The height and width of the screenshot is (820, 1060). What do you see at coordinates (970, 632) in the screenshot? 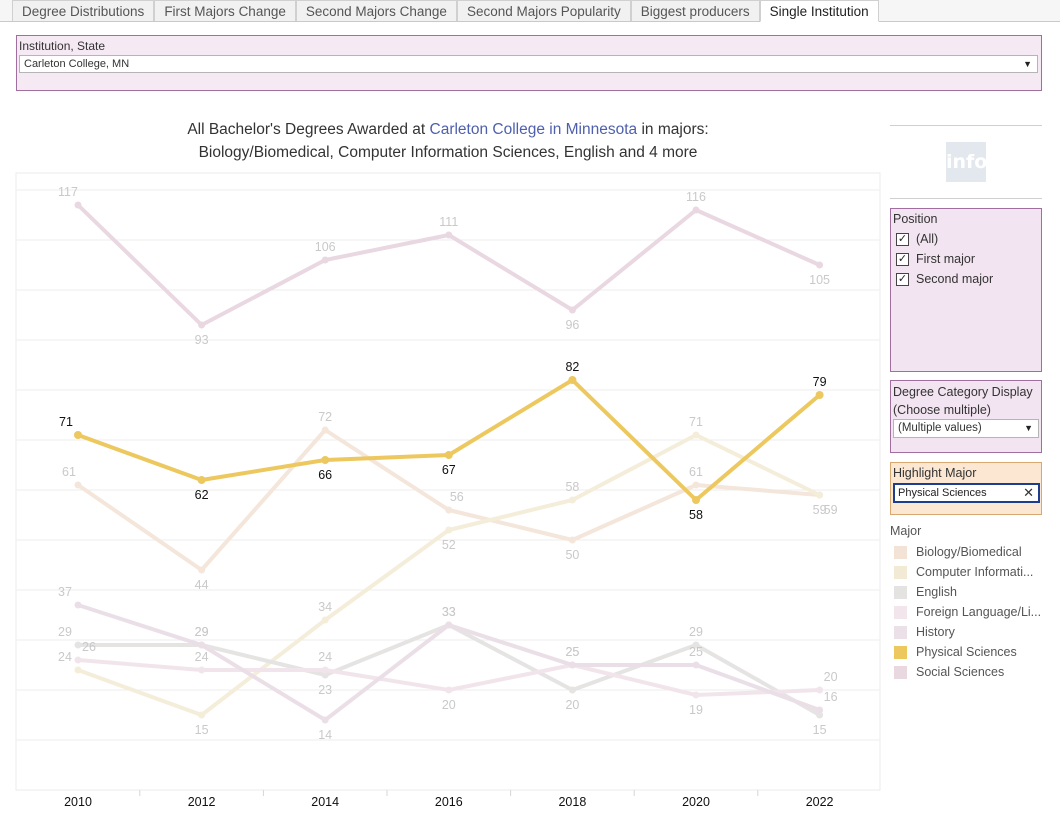
I see `legend-item: History` at bounding box center [970, 632].